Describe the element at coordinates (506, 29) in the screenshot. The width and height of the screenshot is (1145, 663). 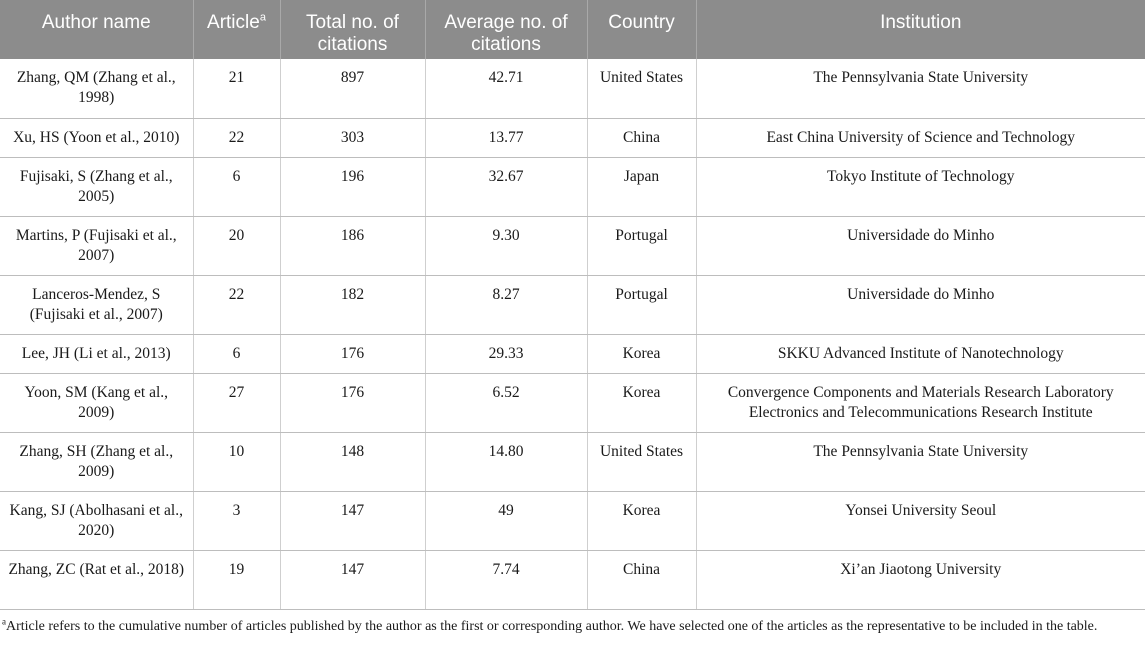
I see `header-average-citations: Average no. of citations` at that location.